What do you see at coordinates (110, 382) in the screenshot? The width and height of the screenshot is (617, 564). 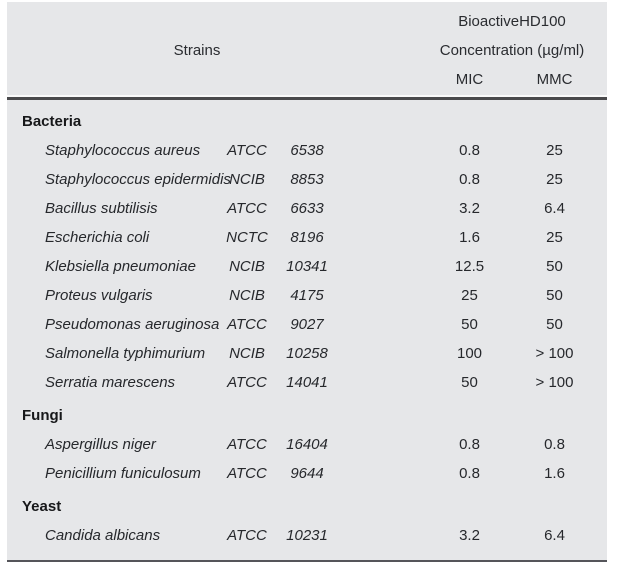 I see `species-name: Serratia marescens` at bounding box center [110, 382].